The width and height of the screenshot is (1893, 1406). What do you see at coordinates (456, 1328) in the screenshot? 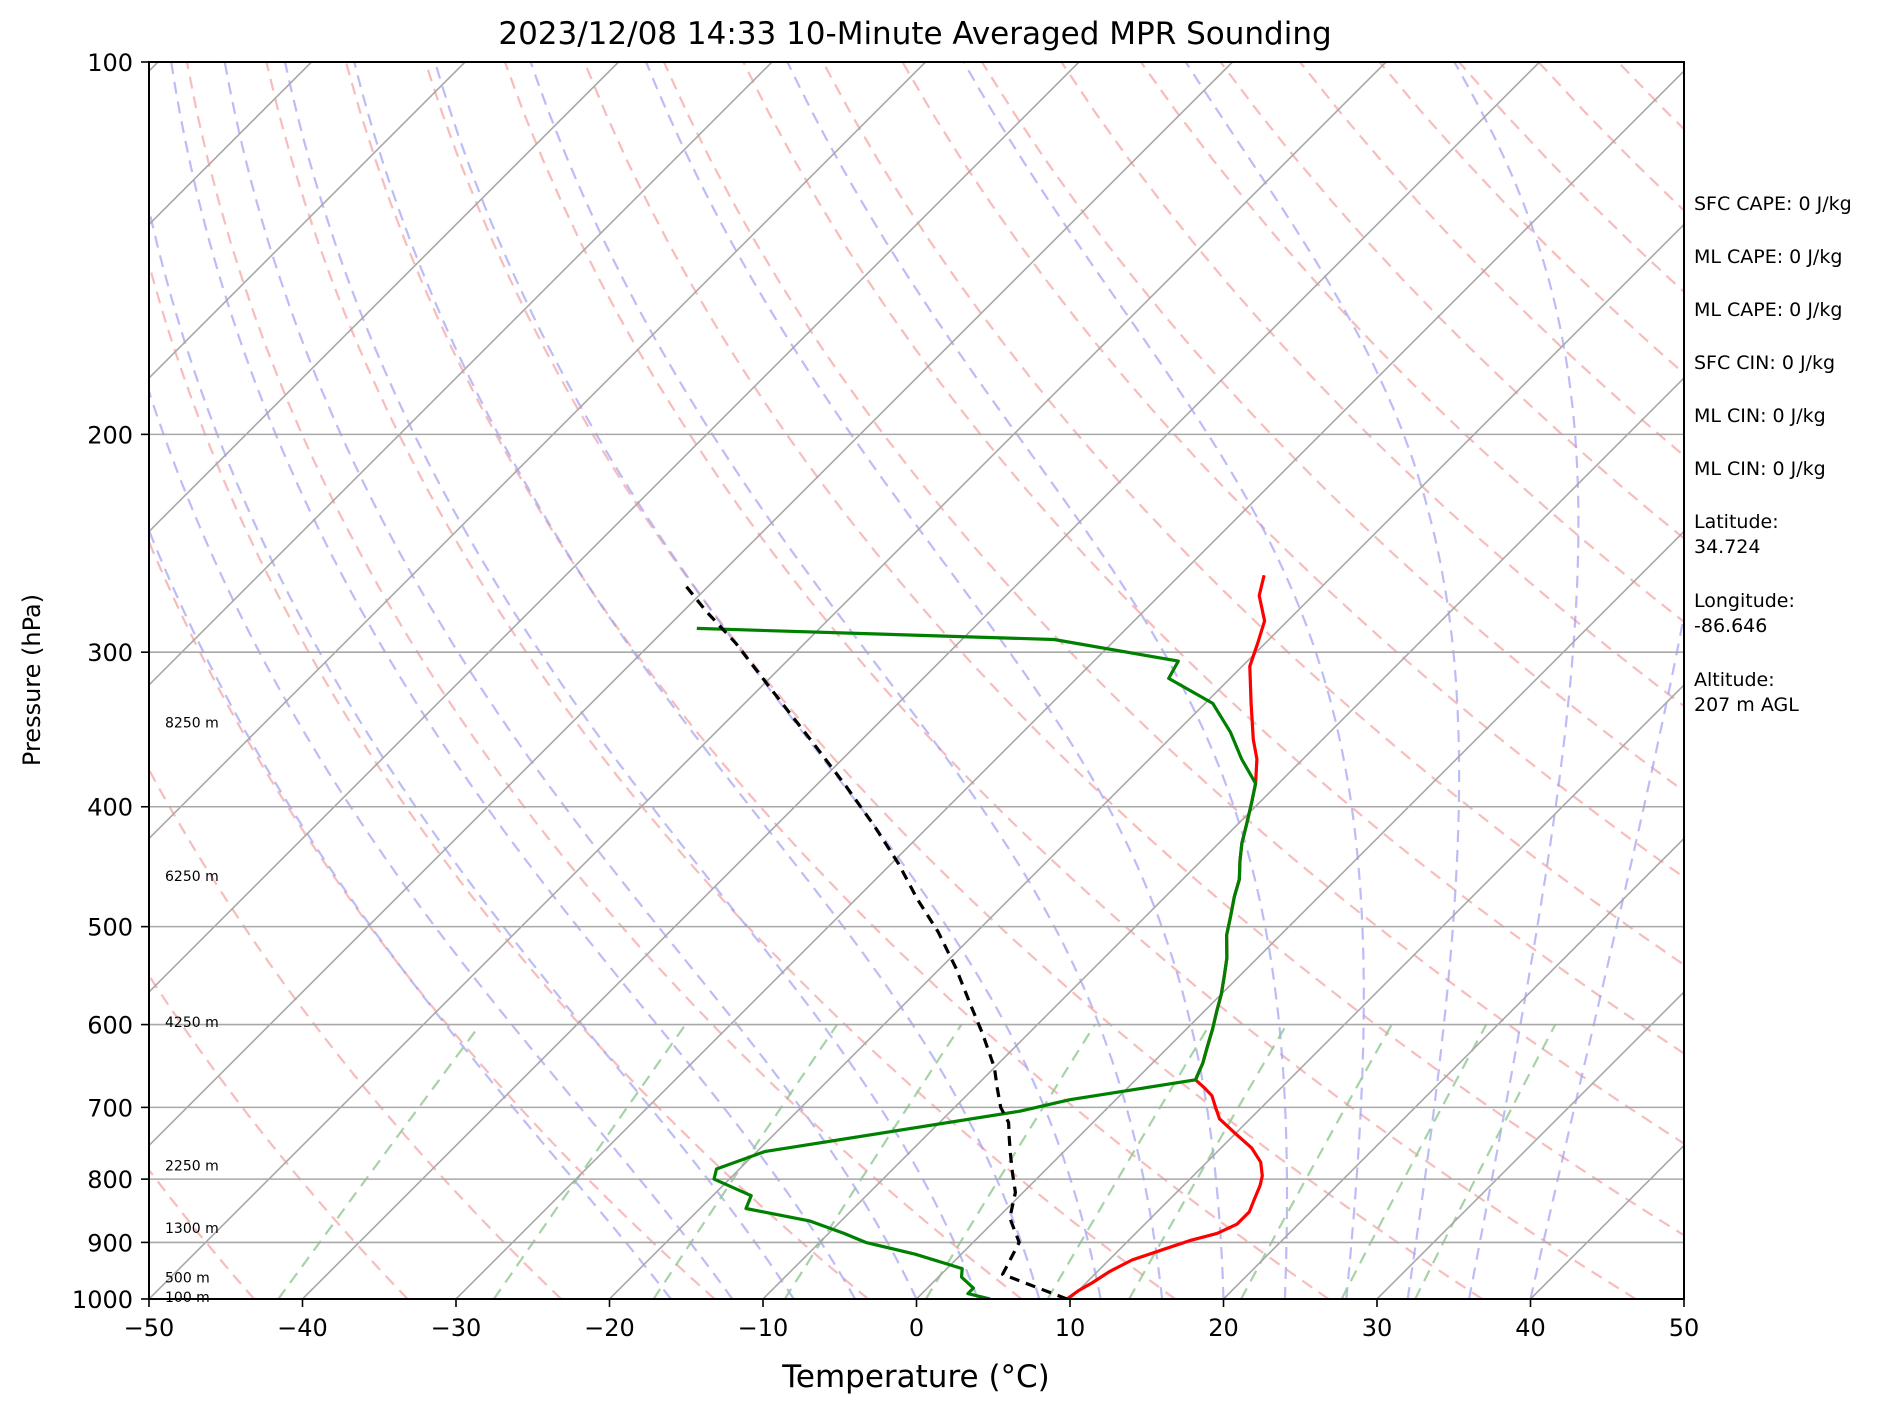
I see `x-tick-label: −30` at bounding box center [456, 1328].